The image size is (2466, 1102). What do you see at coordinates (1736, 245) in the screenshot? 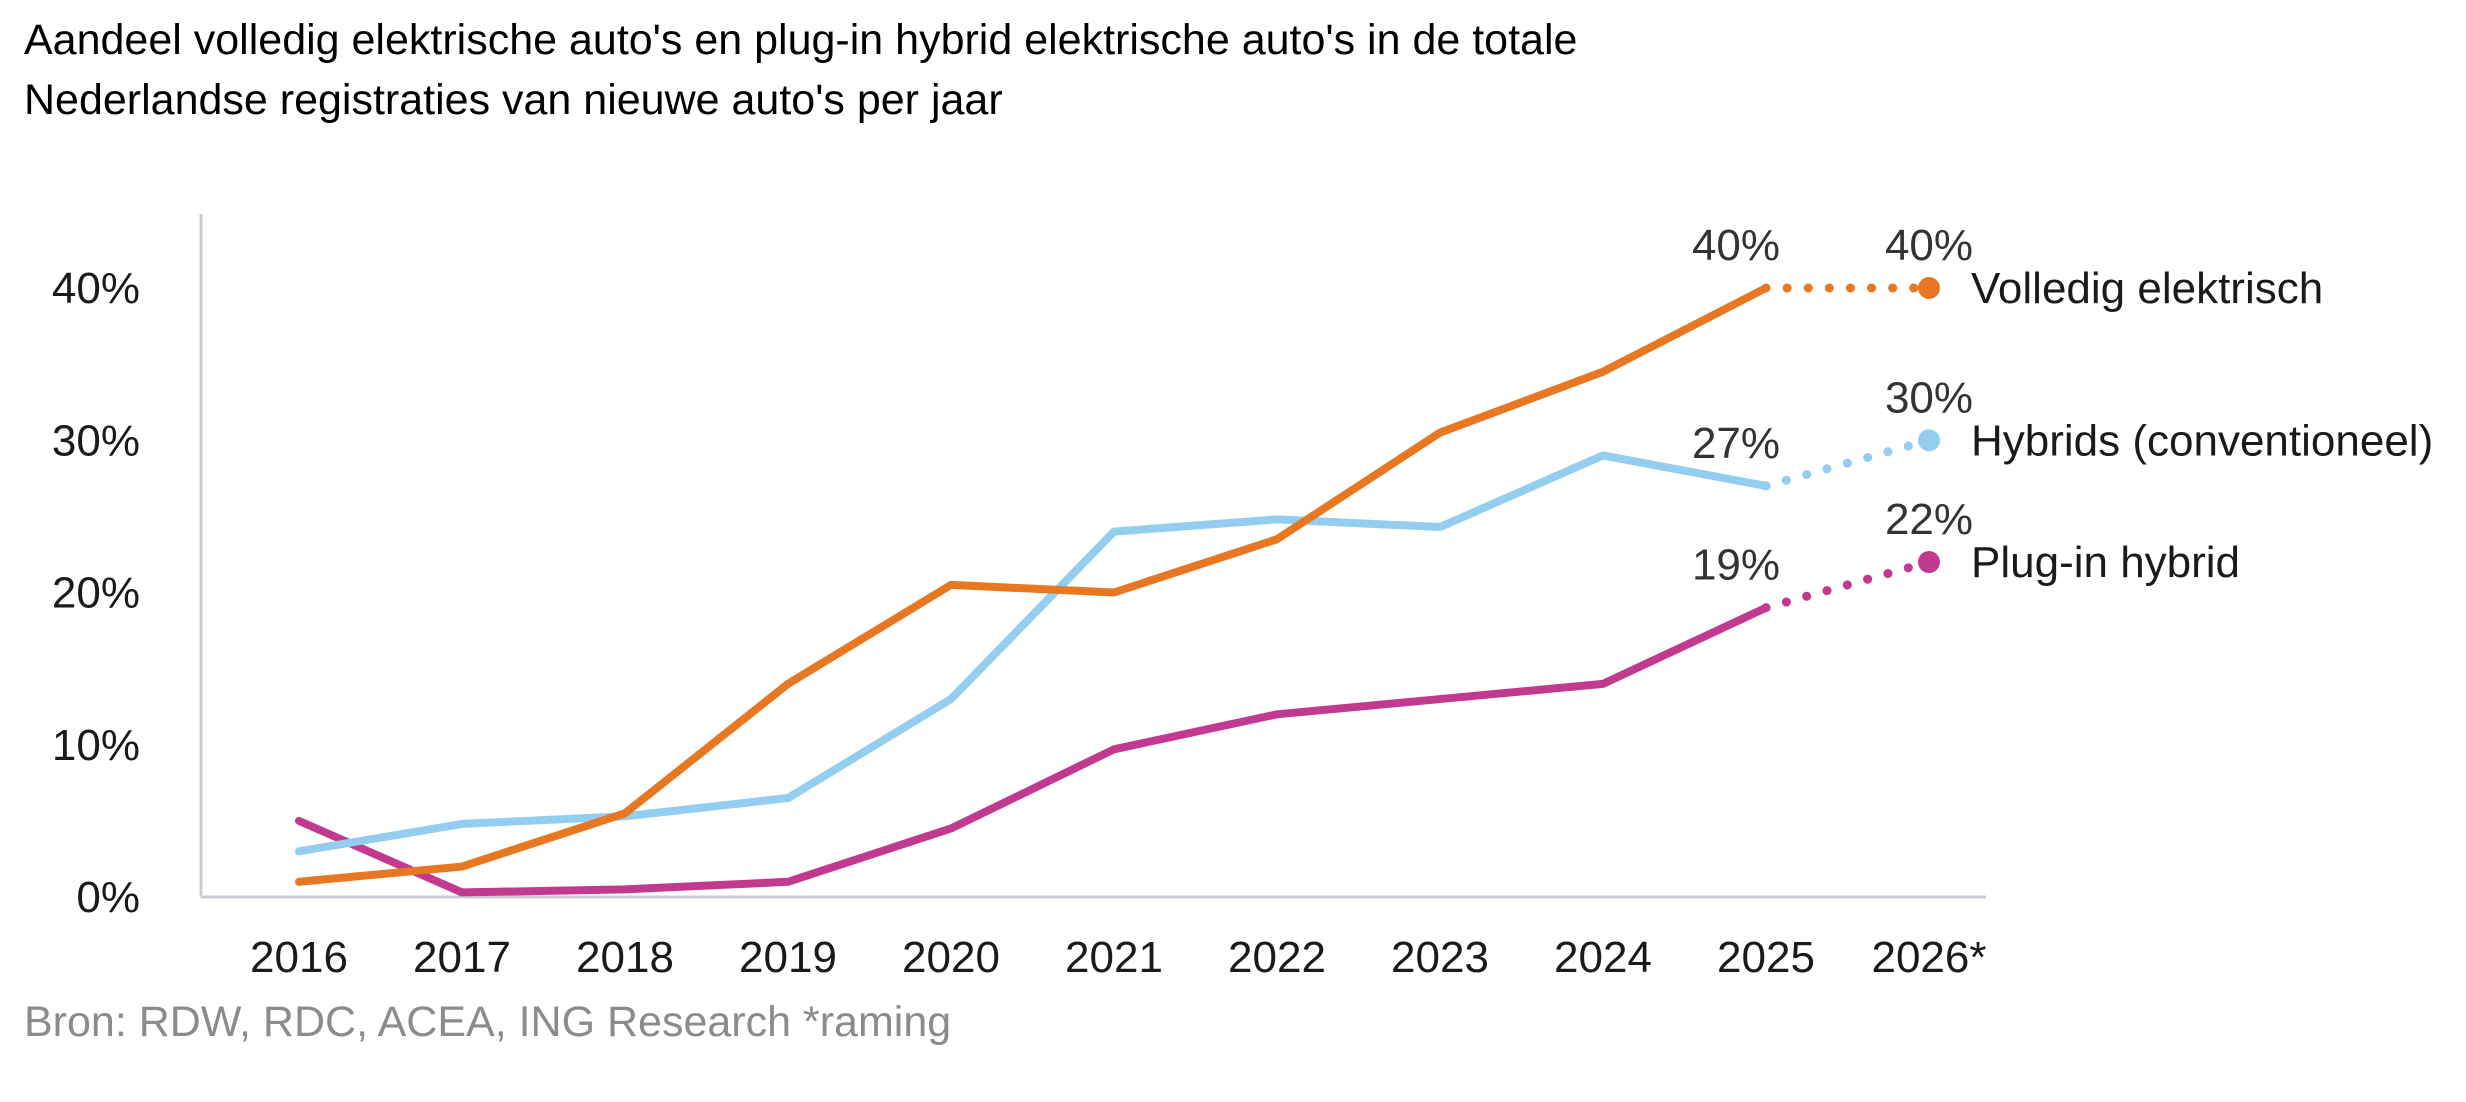
I see `point-label-volledig-elektrisch-2025: 40%` at bounding box center [1736, 245].